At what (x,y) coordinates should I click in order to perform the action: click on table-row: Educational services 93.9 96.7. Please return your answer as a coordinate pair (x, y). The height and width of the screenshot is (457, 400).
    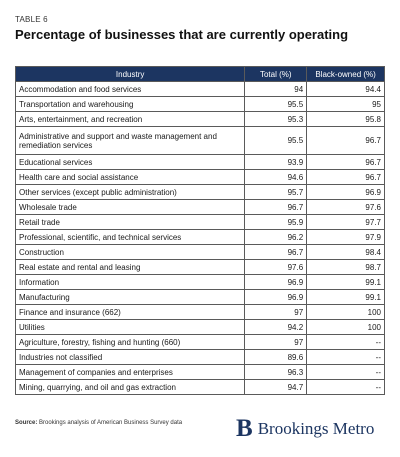
    Looking at the image, I should click on (199, 162).